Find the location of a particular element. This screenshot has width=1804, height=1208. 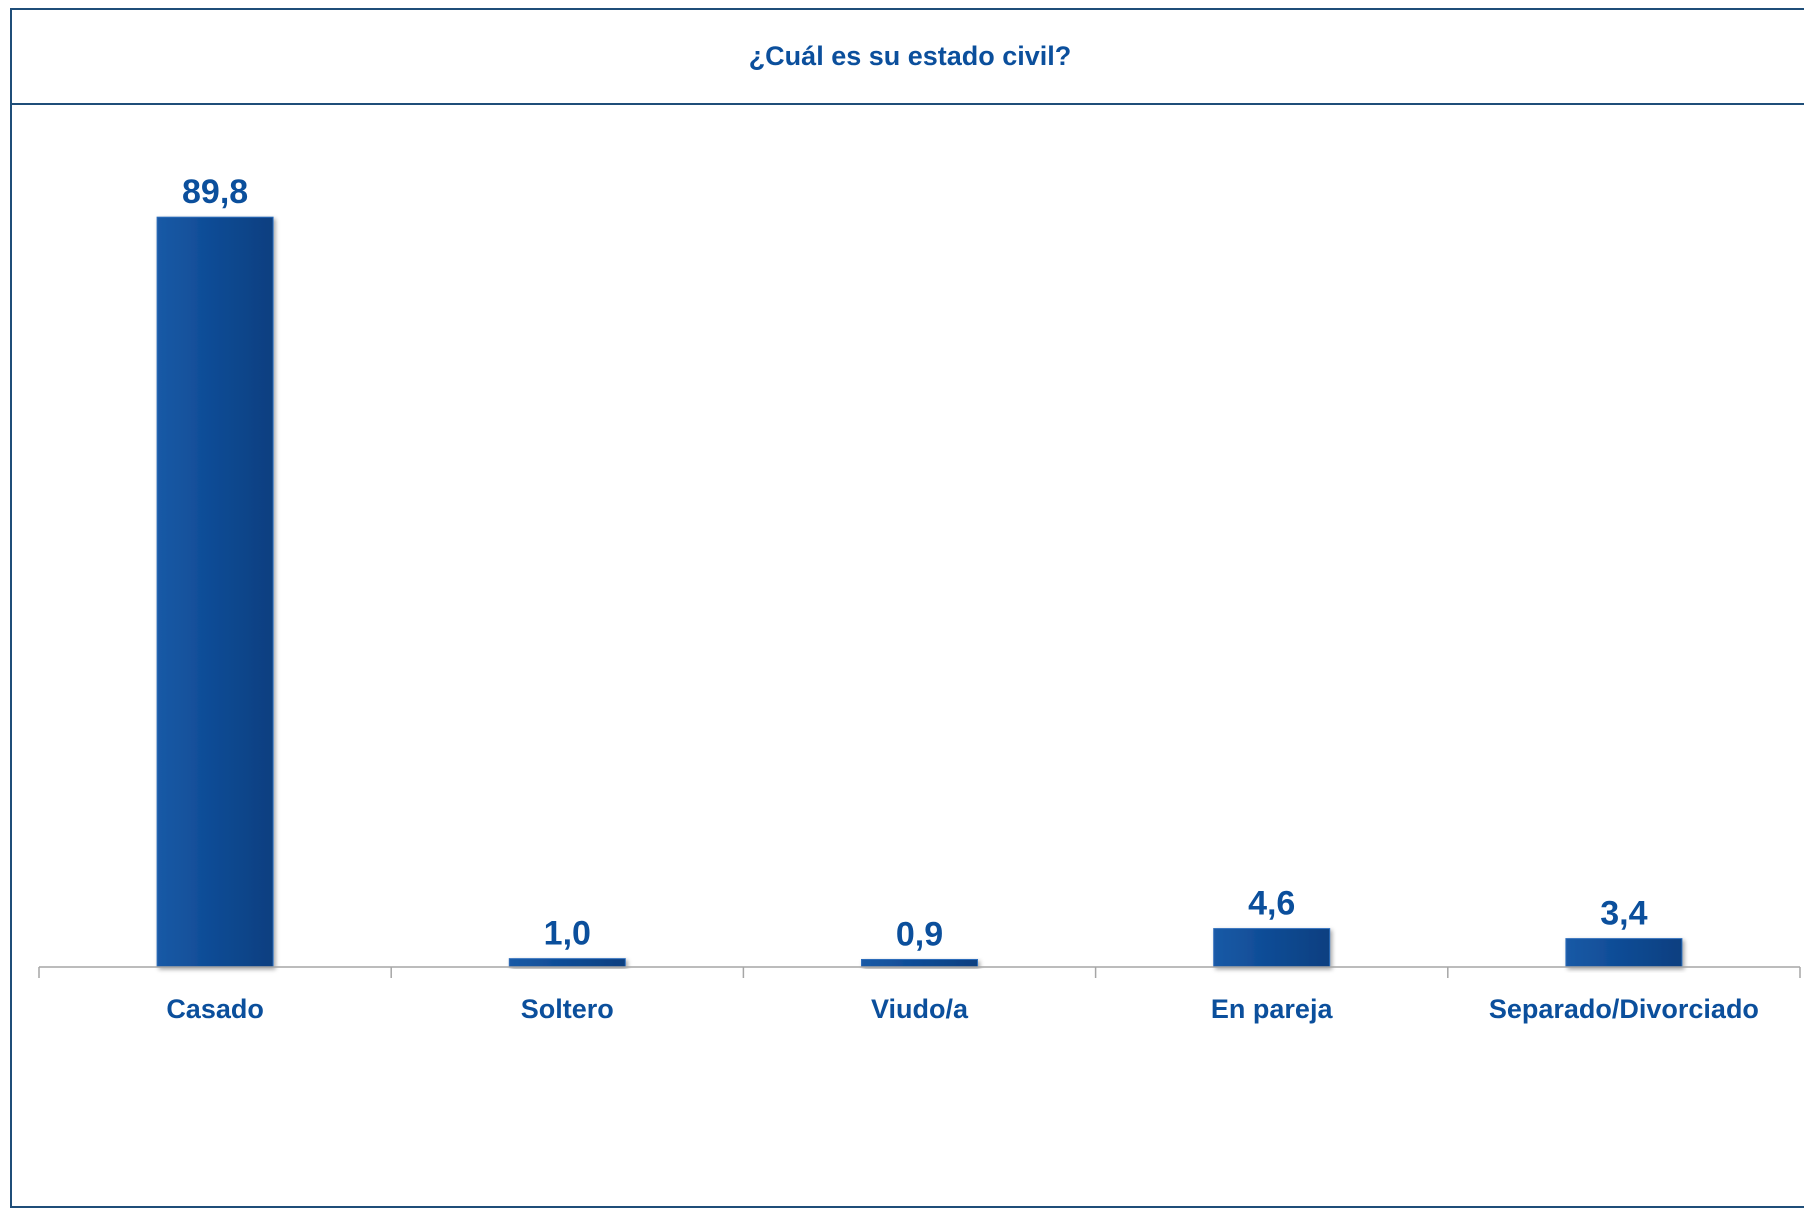

x-axis is located at coordinates (919, 972).